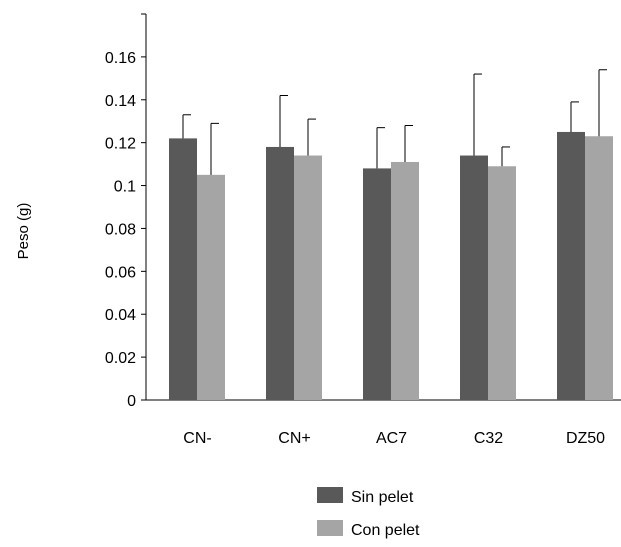 This screenshot has height=547, width=621. What do you see at coordinates (502, 283) in the screenshot?
I see `bar-C32-con-pelet` at bounding box center [502, 283].